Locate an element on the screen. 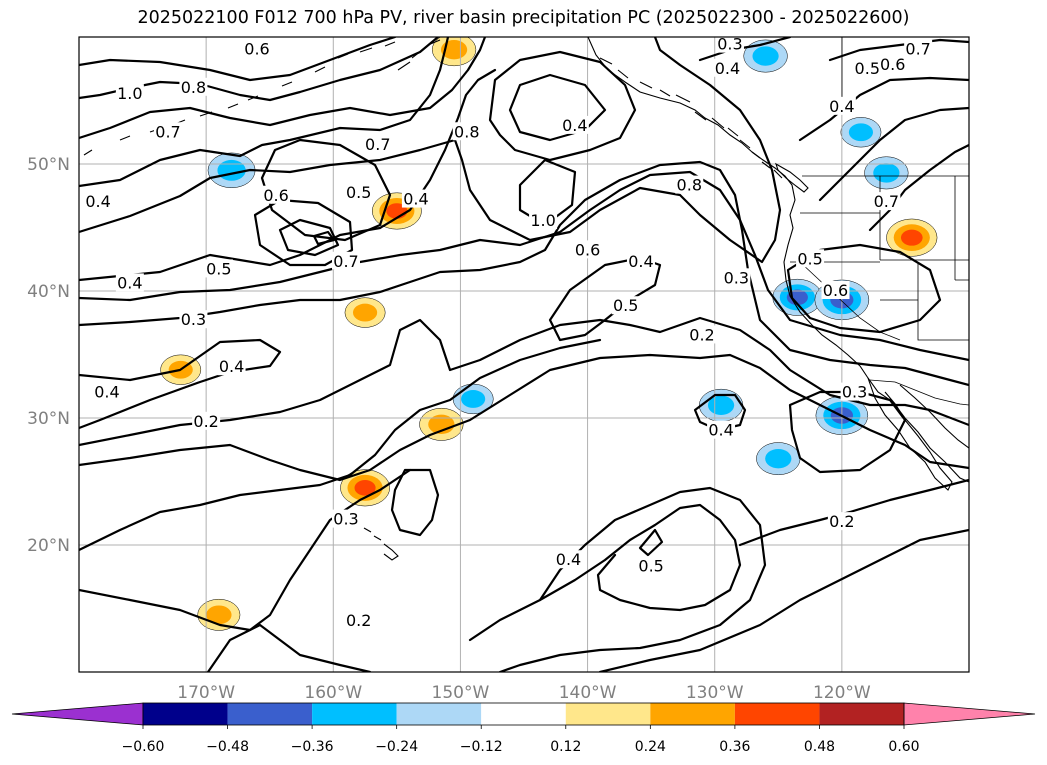 This screenshot has height=765, width=1047. lon-tick-label: 160°W is located at coordinates (333, 693).